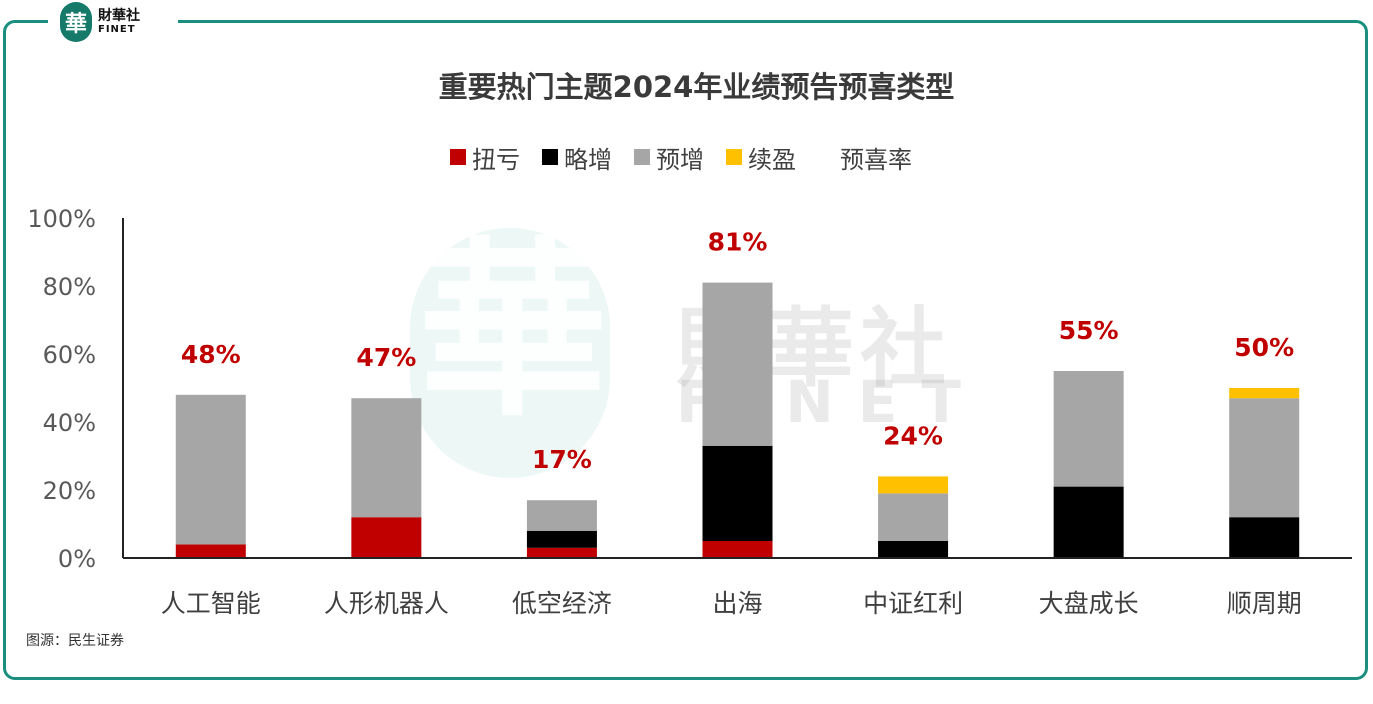 The height and width of the screenshot is (704, 1373). Describe the element at coordinates (876, 159) in the screenshot. I see `legend-label-rate: 预喜率` at that location.